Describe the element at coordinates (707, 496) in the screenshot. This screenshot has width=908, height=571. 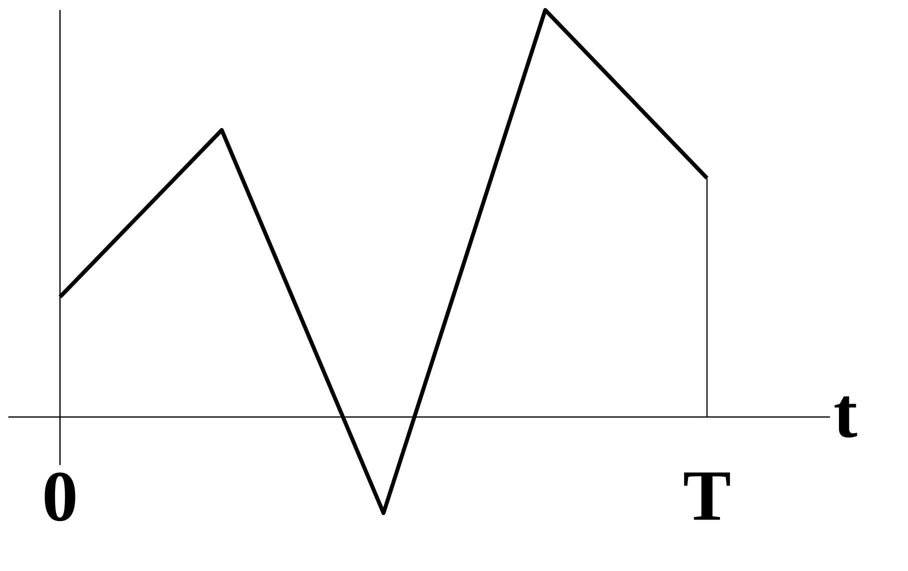
I see `x-tick-label: T` at that location.